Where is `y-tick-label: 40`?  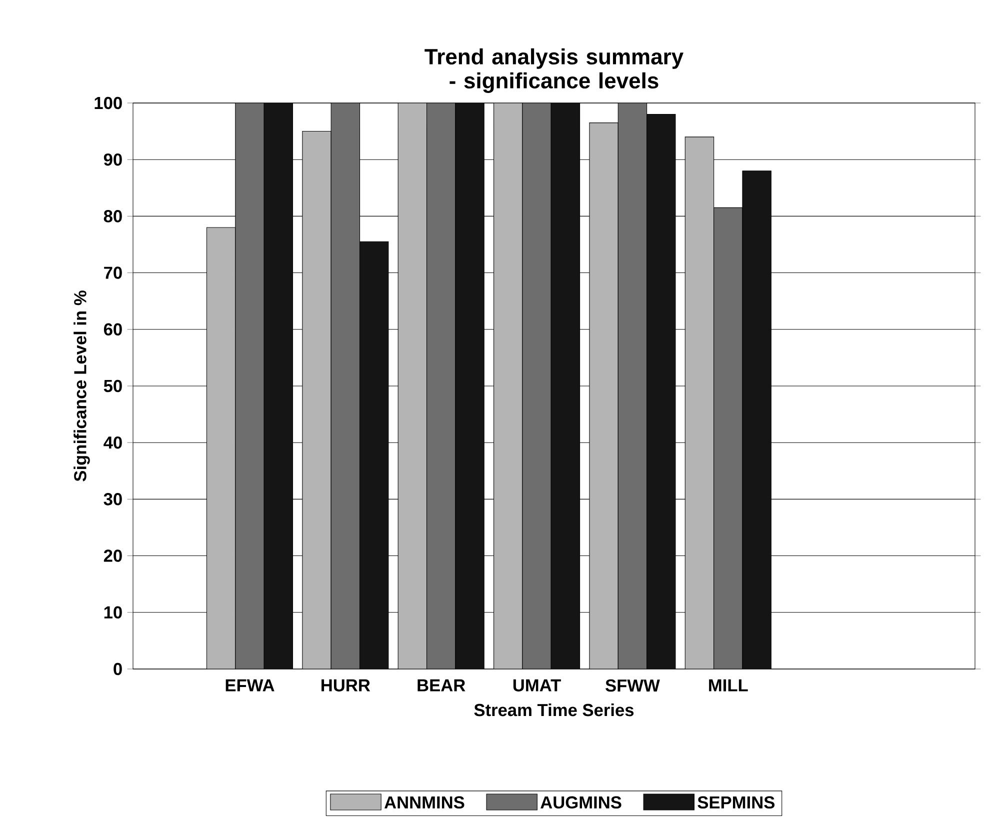 y-tick-label: 40 is located at coordinates (113, 442).